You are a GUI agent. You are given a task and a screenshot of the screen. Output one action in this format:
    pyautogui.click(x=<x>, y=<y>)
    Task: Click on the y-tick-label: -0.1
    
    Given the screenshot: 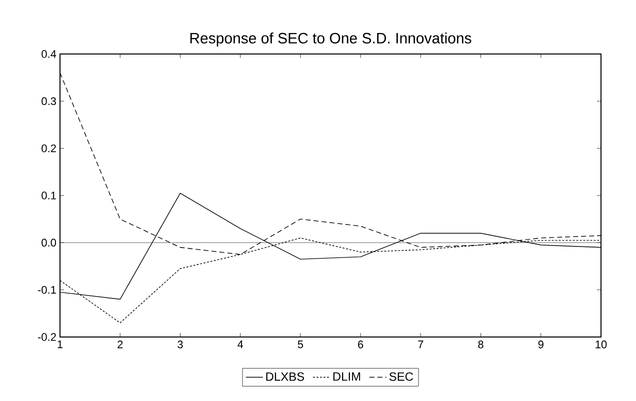 What is the action you would take?
    pyautogui.click(x=47, y=290)
    